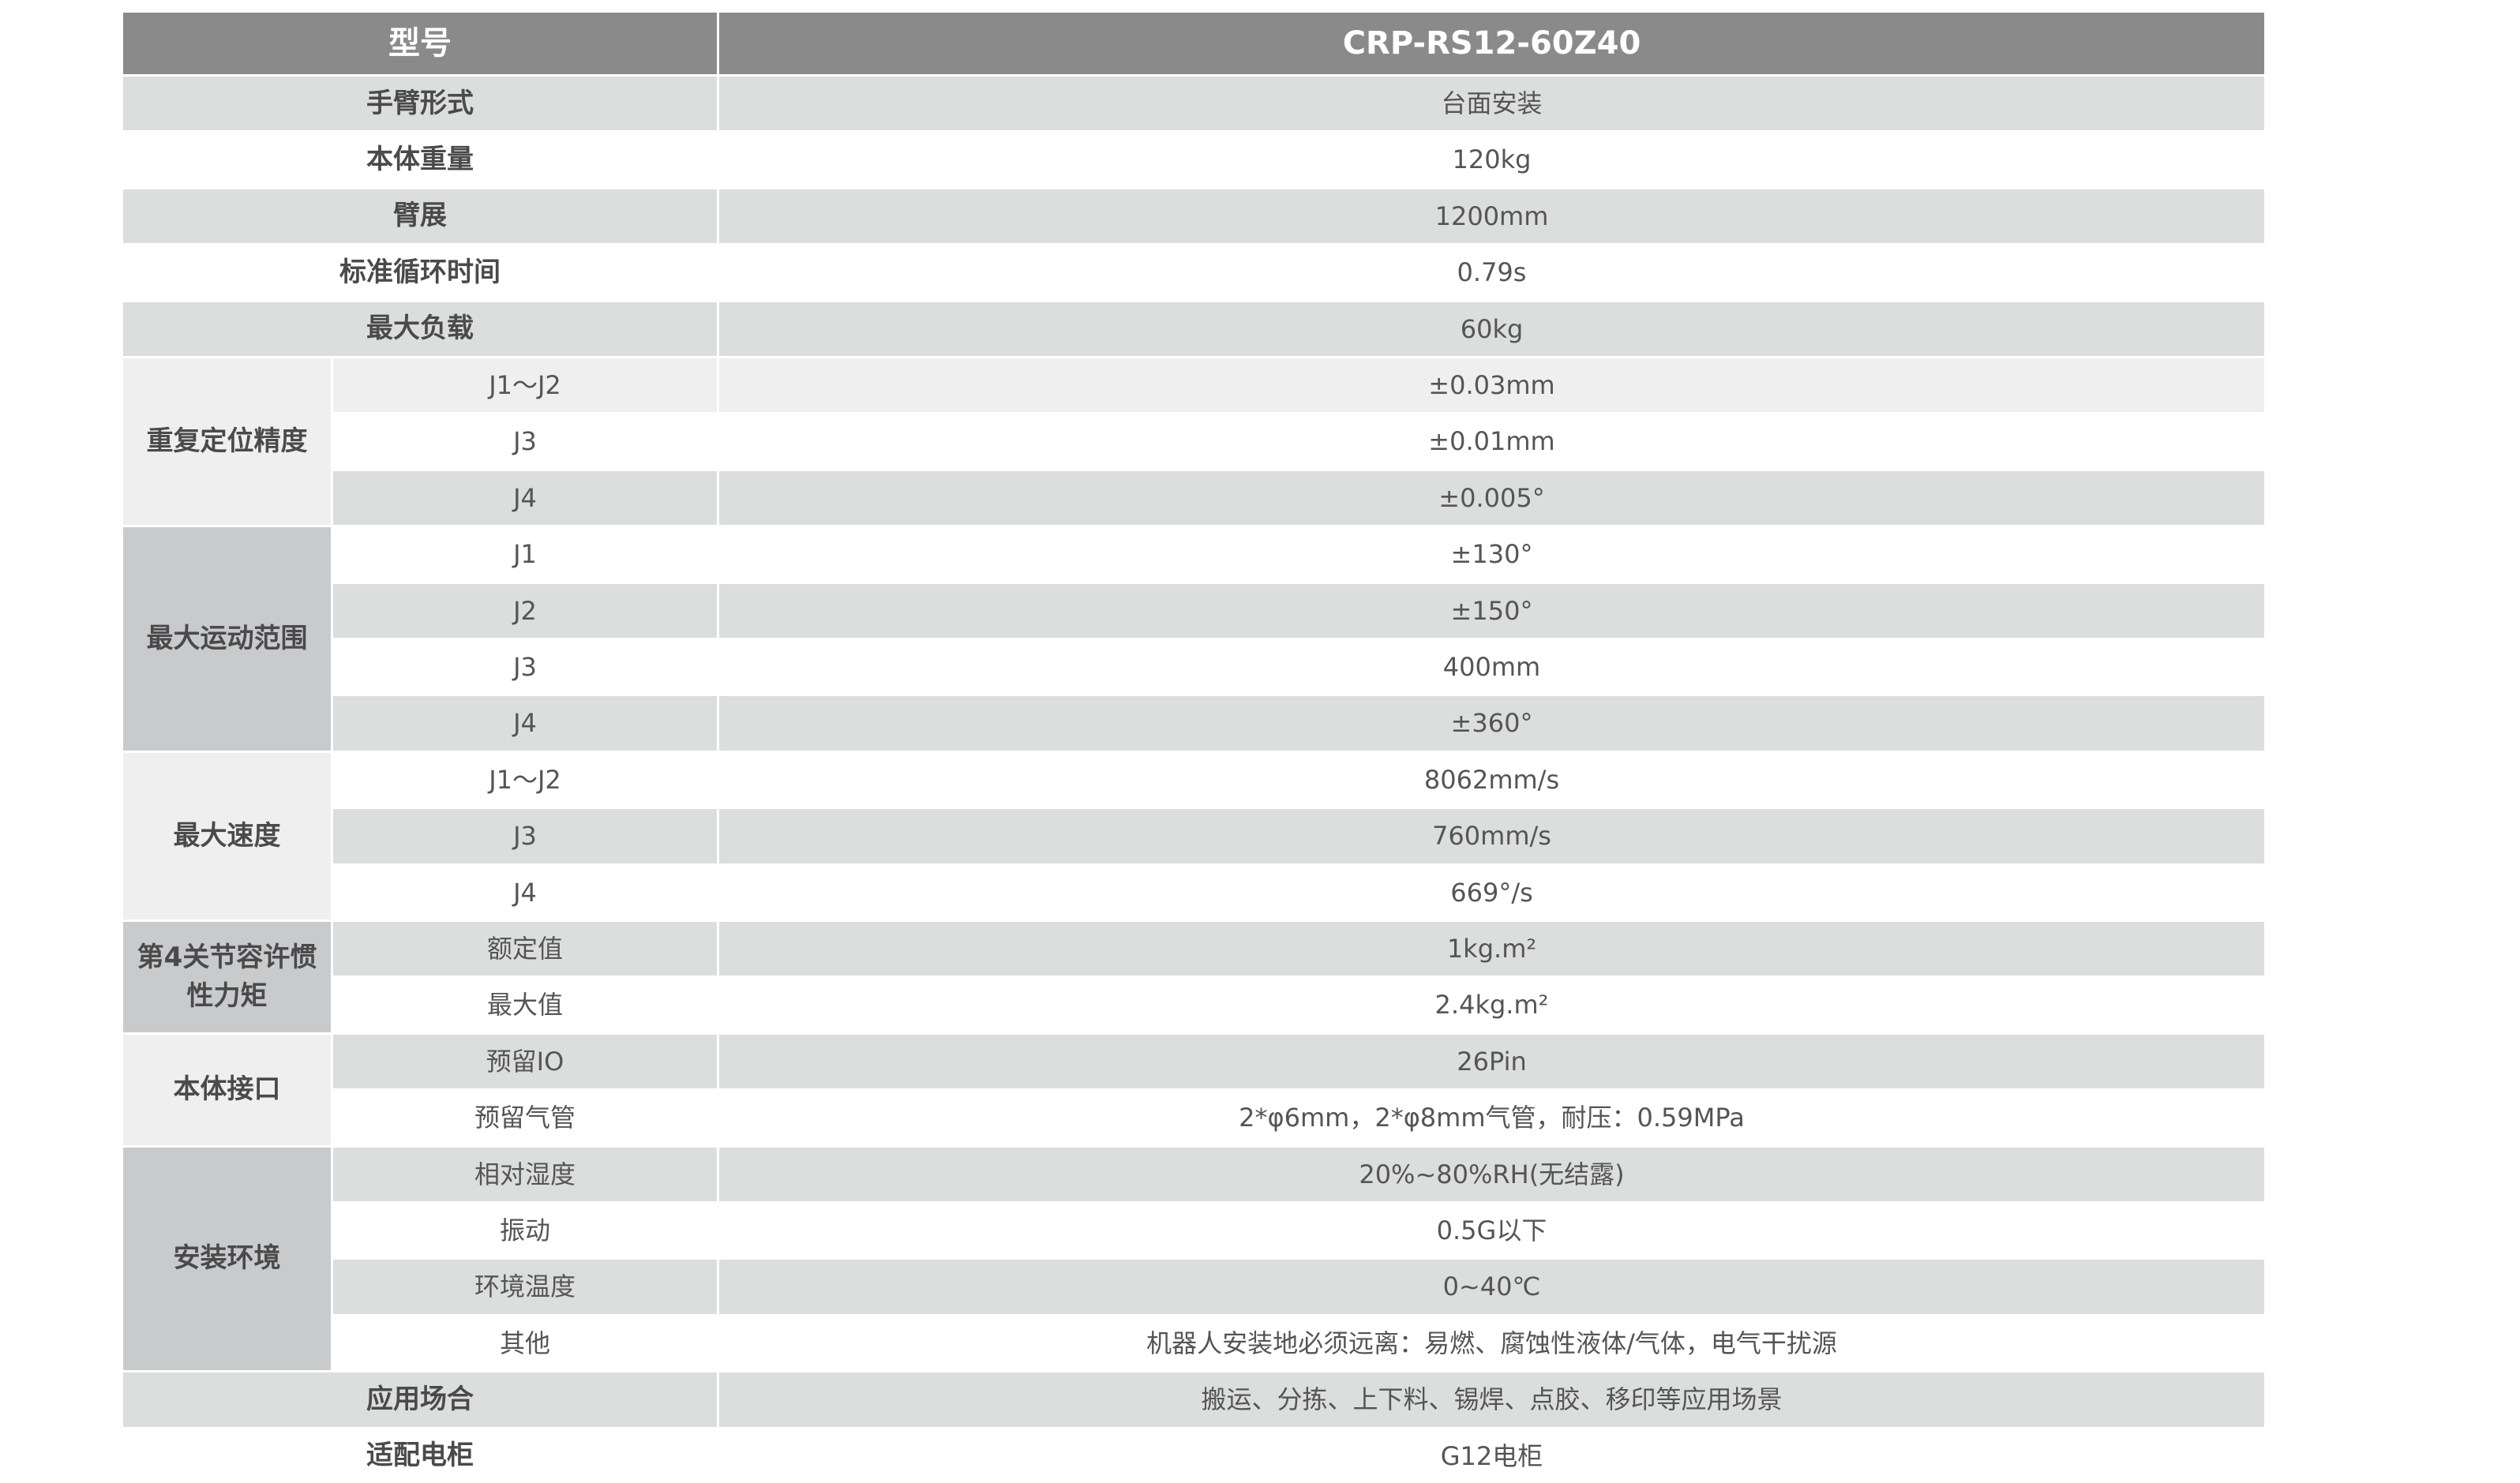 The width and height of the screenshot is (2520, 1483). Describe the element at coordinates (1491, 610) in the screenshot. I see `spec-value: ±150°` at that location.